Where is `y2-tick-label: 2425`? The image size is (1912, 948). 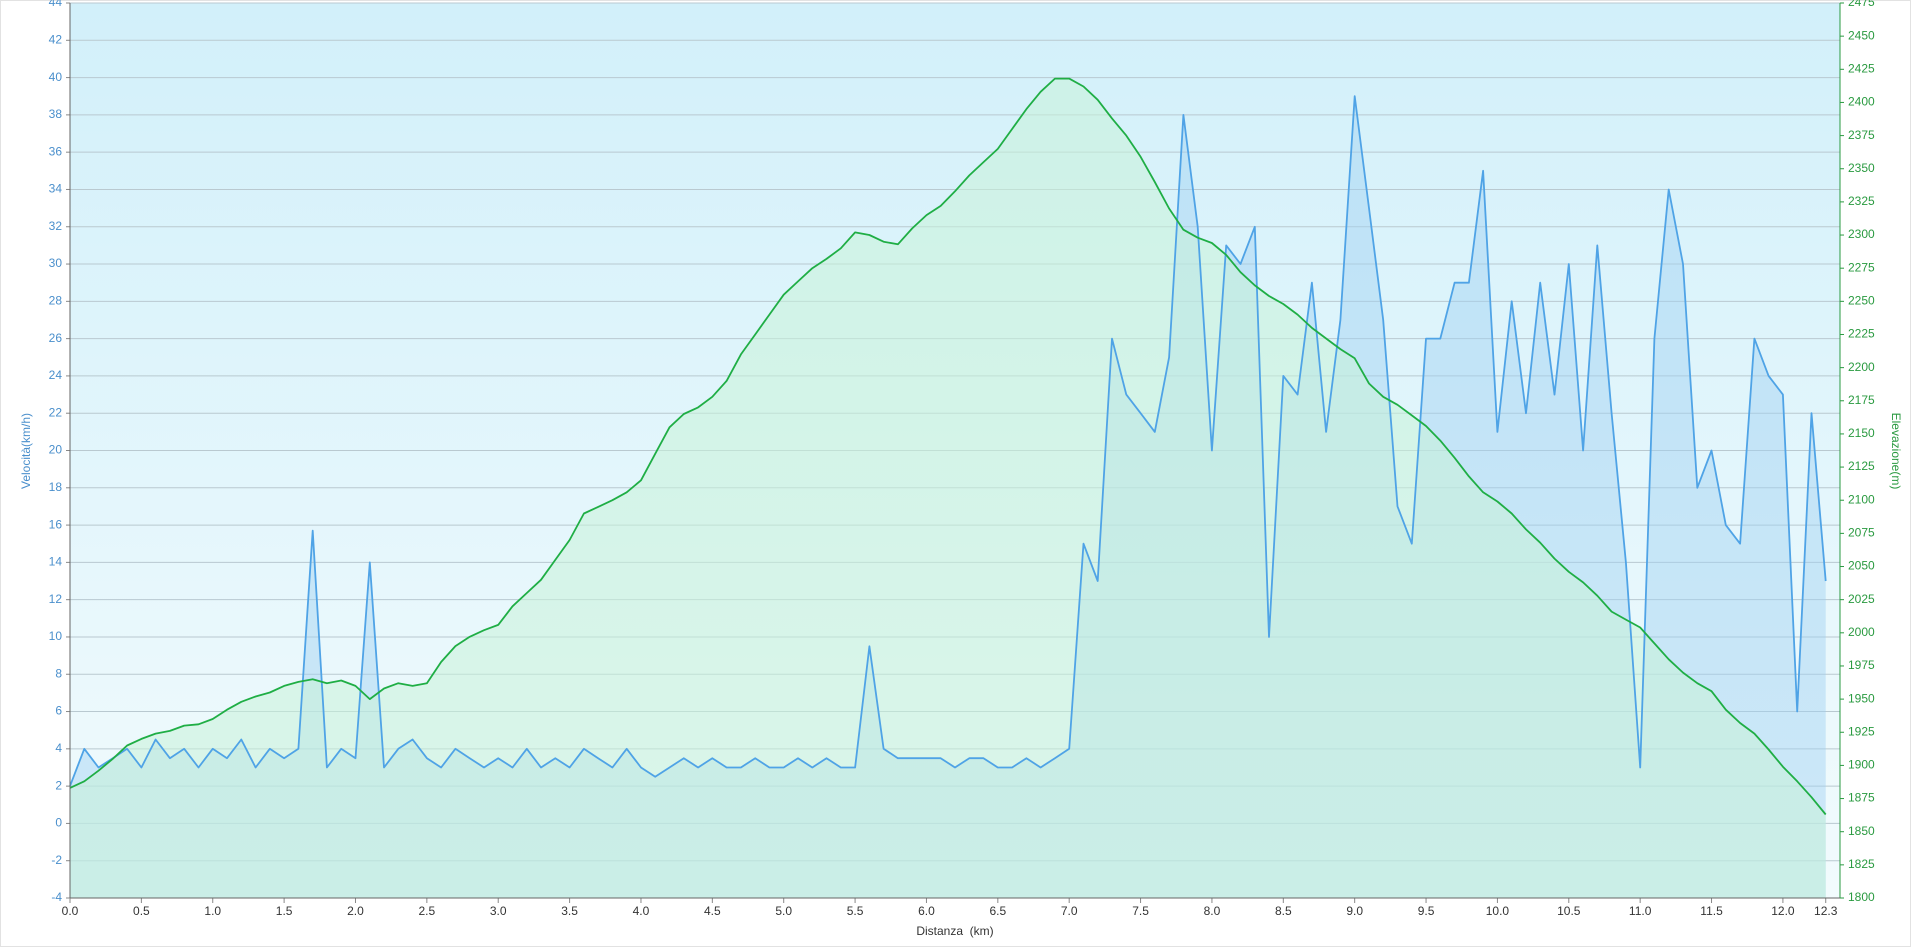 y2-tick-label: 2425 is located at coordinates (1861, 68).